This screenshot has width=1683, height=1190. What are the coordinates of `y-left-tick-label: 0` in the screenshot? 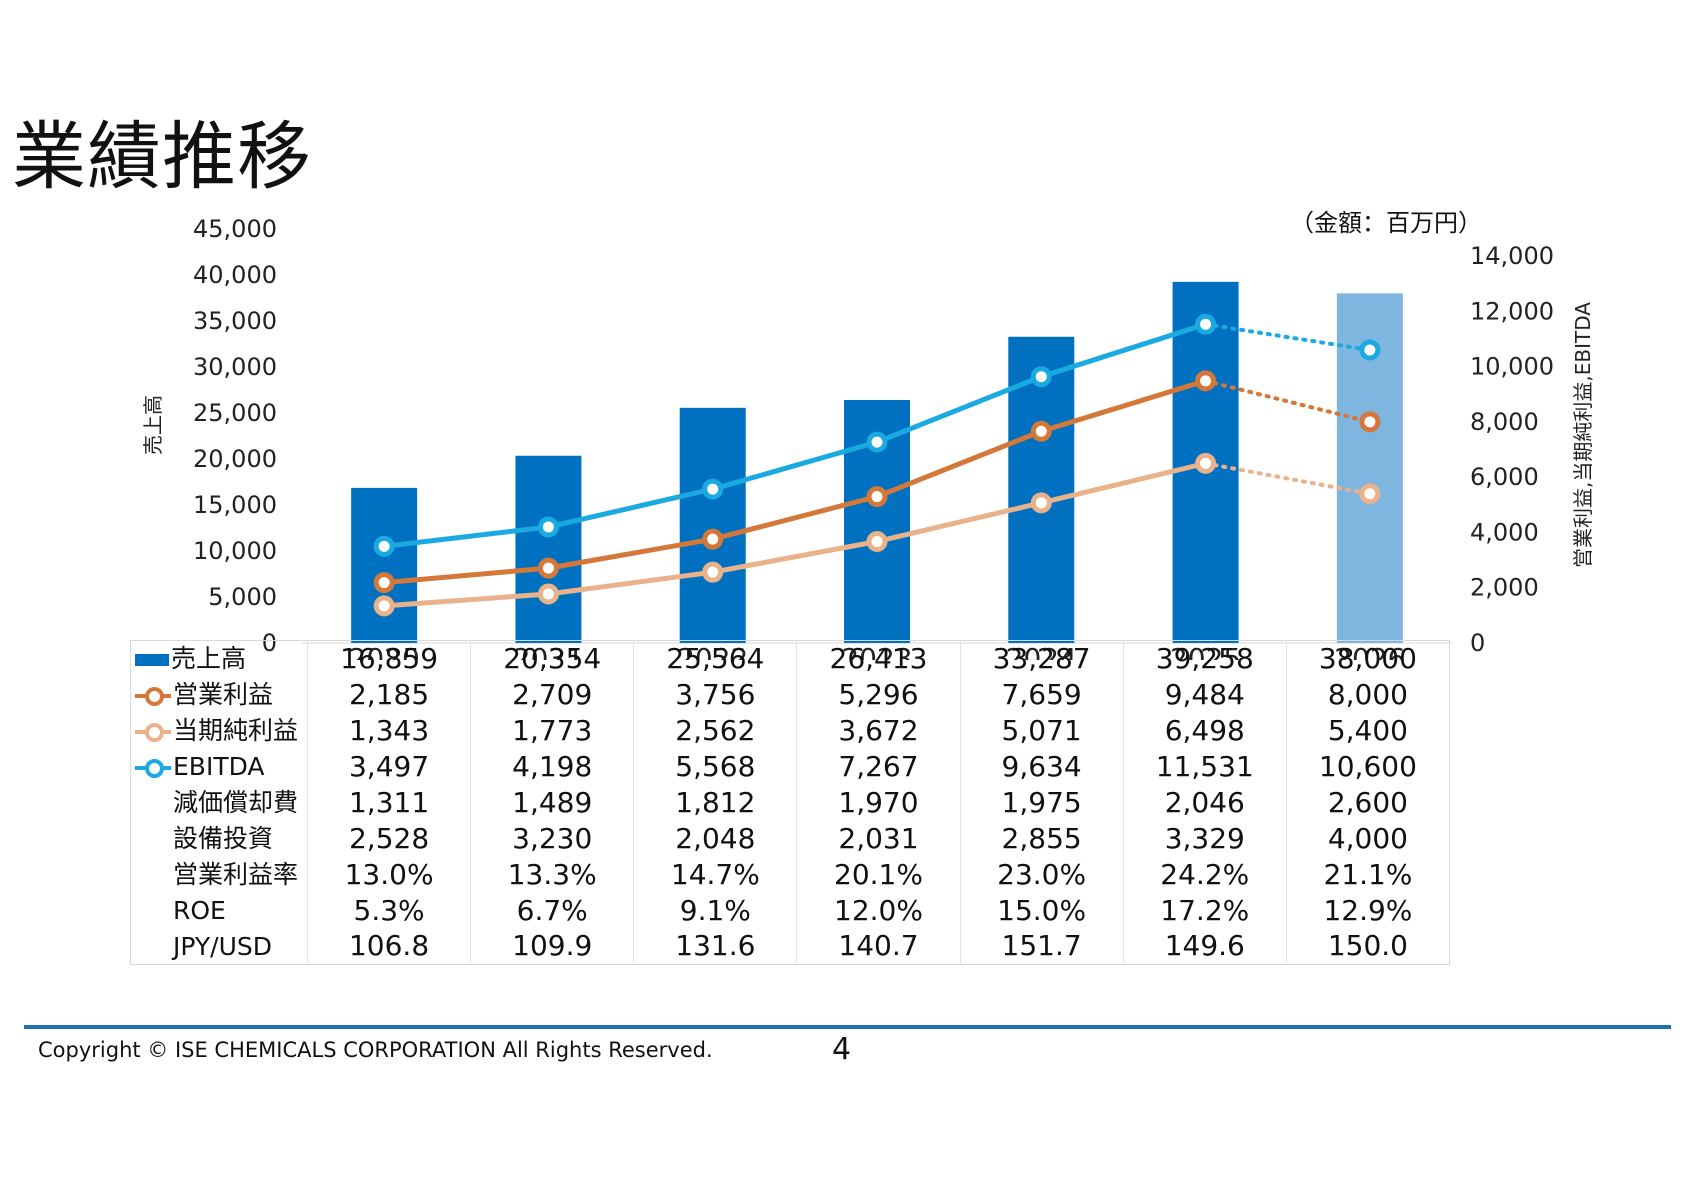 It's located at (269, 643).